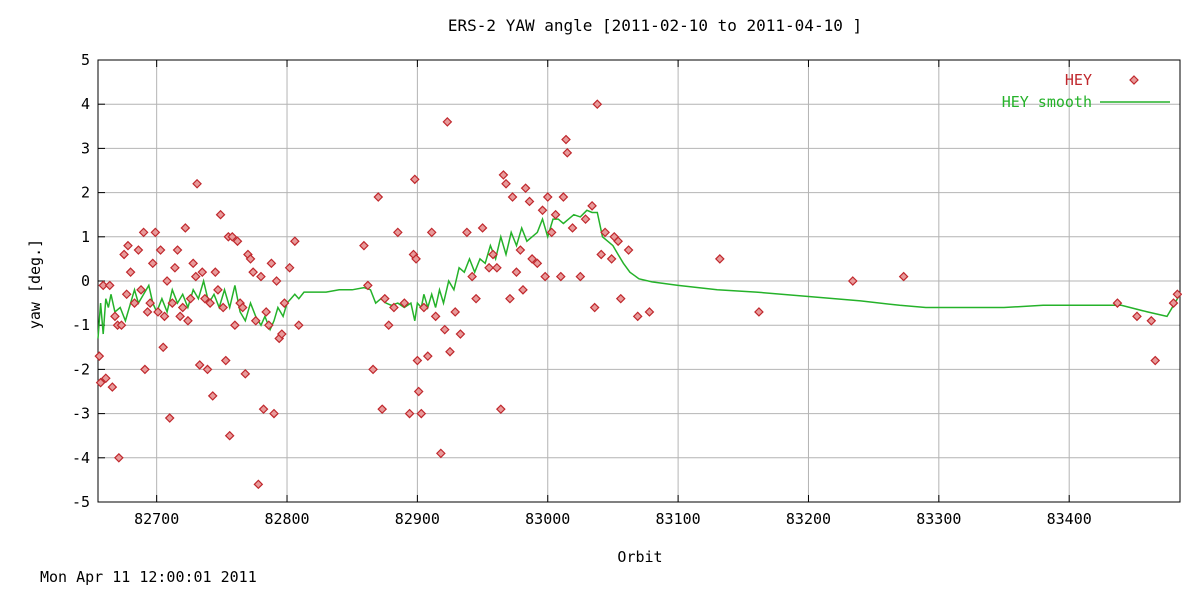 The width and height of the screenshot is (1182, 594). Describe the element at coordinates (1134, 80) in the screenshot. I see `legend-marker-hey` at that location.